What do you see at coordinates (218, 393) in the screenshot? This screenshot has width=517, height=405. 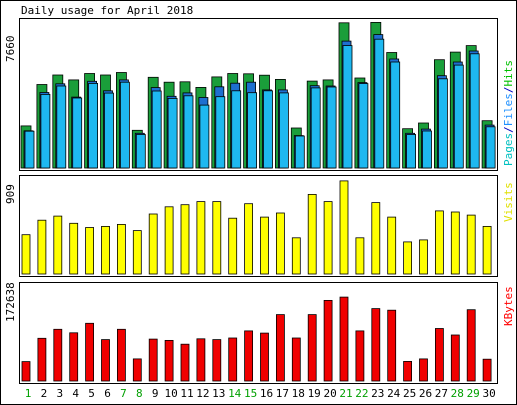 I see `x-label-day-13: 13` at bounding box center [218, 393].